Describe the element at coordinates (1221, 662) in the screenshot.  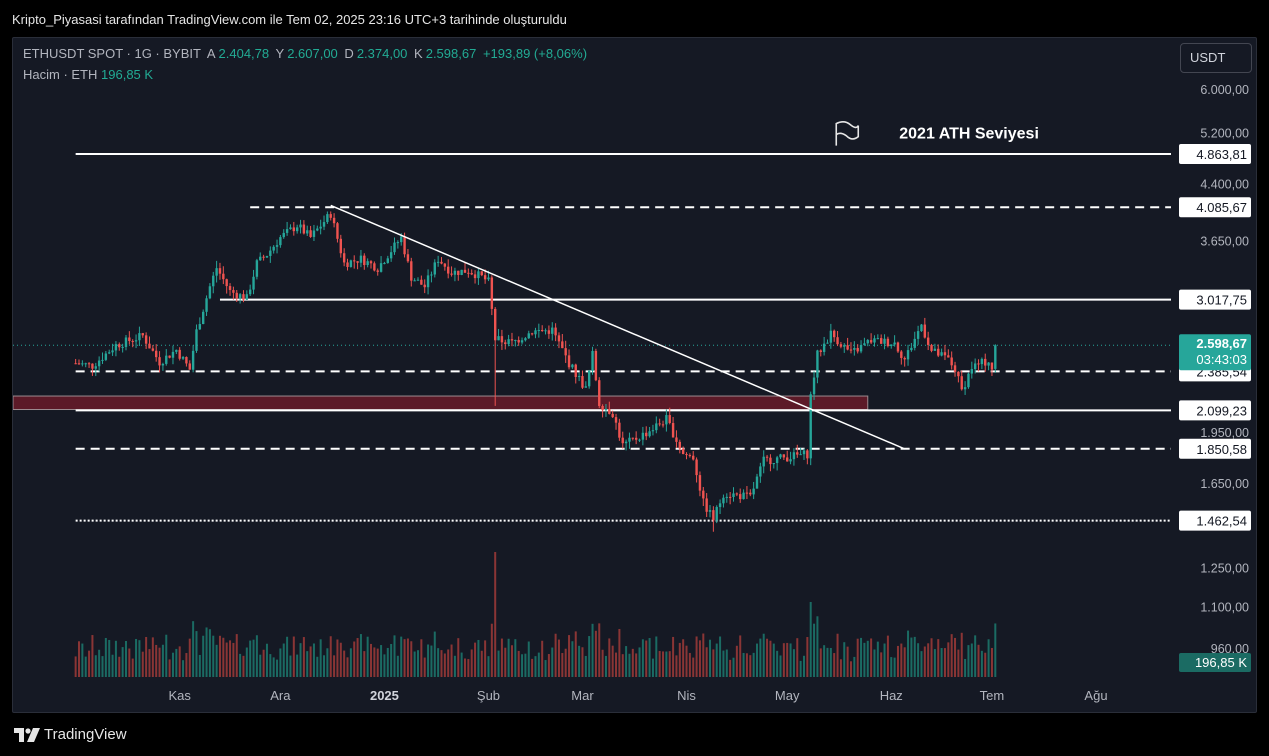
I see `volume-tag-value: 196,85 K` at that location.